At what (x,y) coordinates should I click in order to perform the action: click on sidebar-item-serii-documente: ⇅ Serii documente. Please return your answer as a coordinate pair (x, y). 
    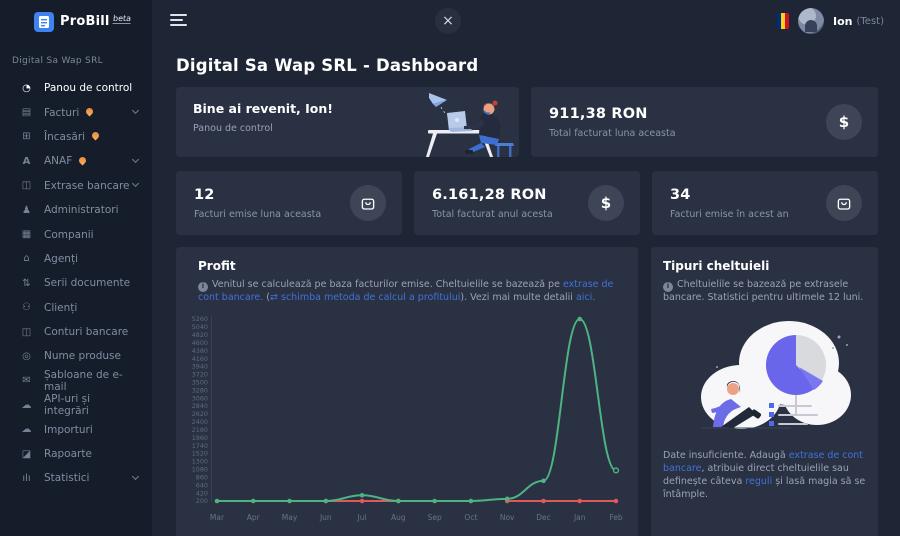
    Looking at the image, I should click on (76, 283).